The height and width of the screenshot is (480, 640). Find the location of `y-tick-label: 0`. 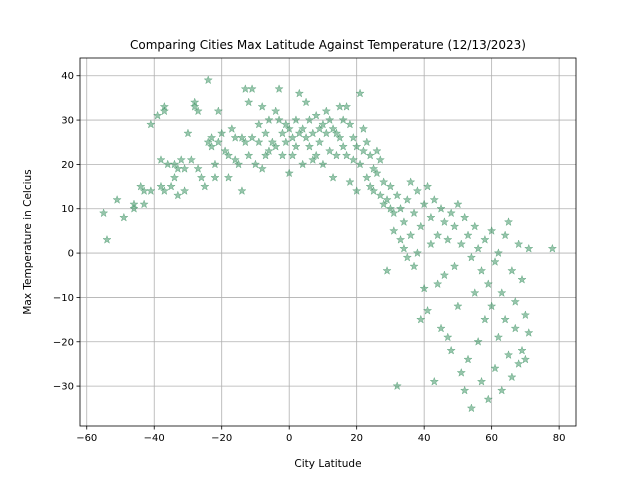

y-tick-label: 0 is located at coordinates (71, 254).